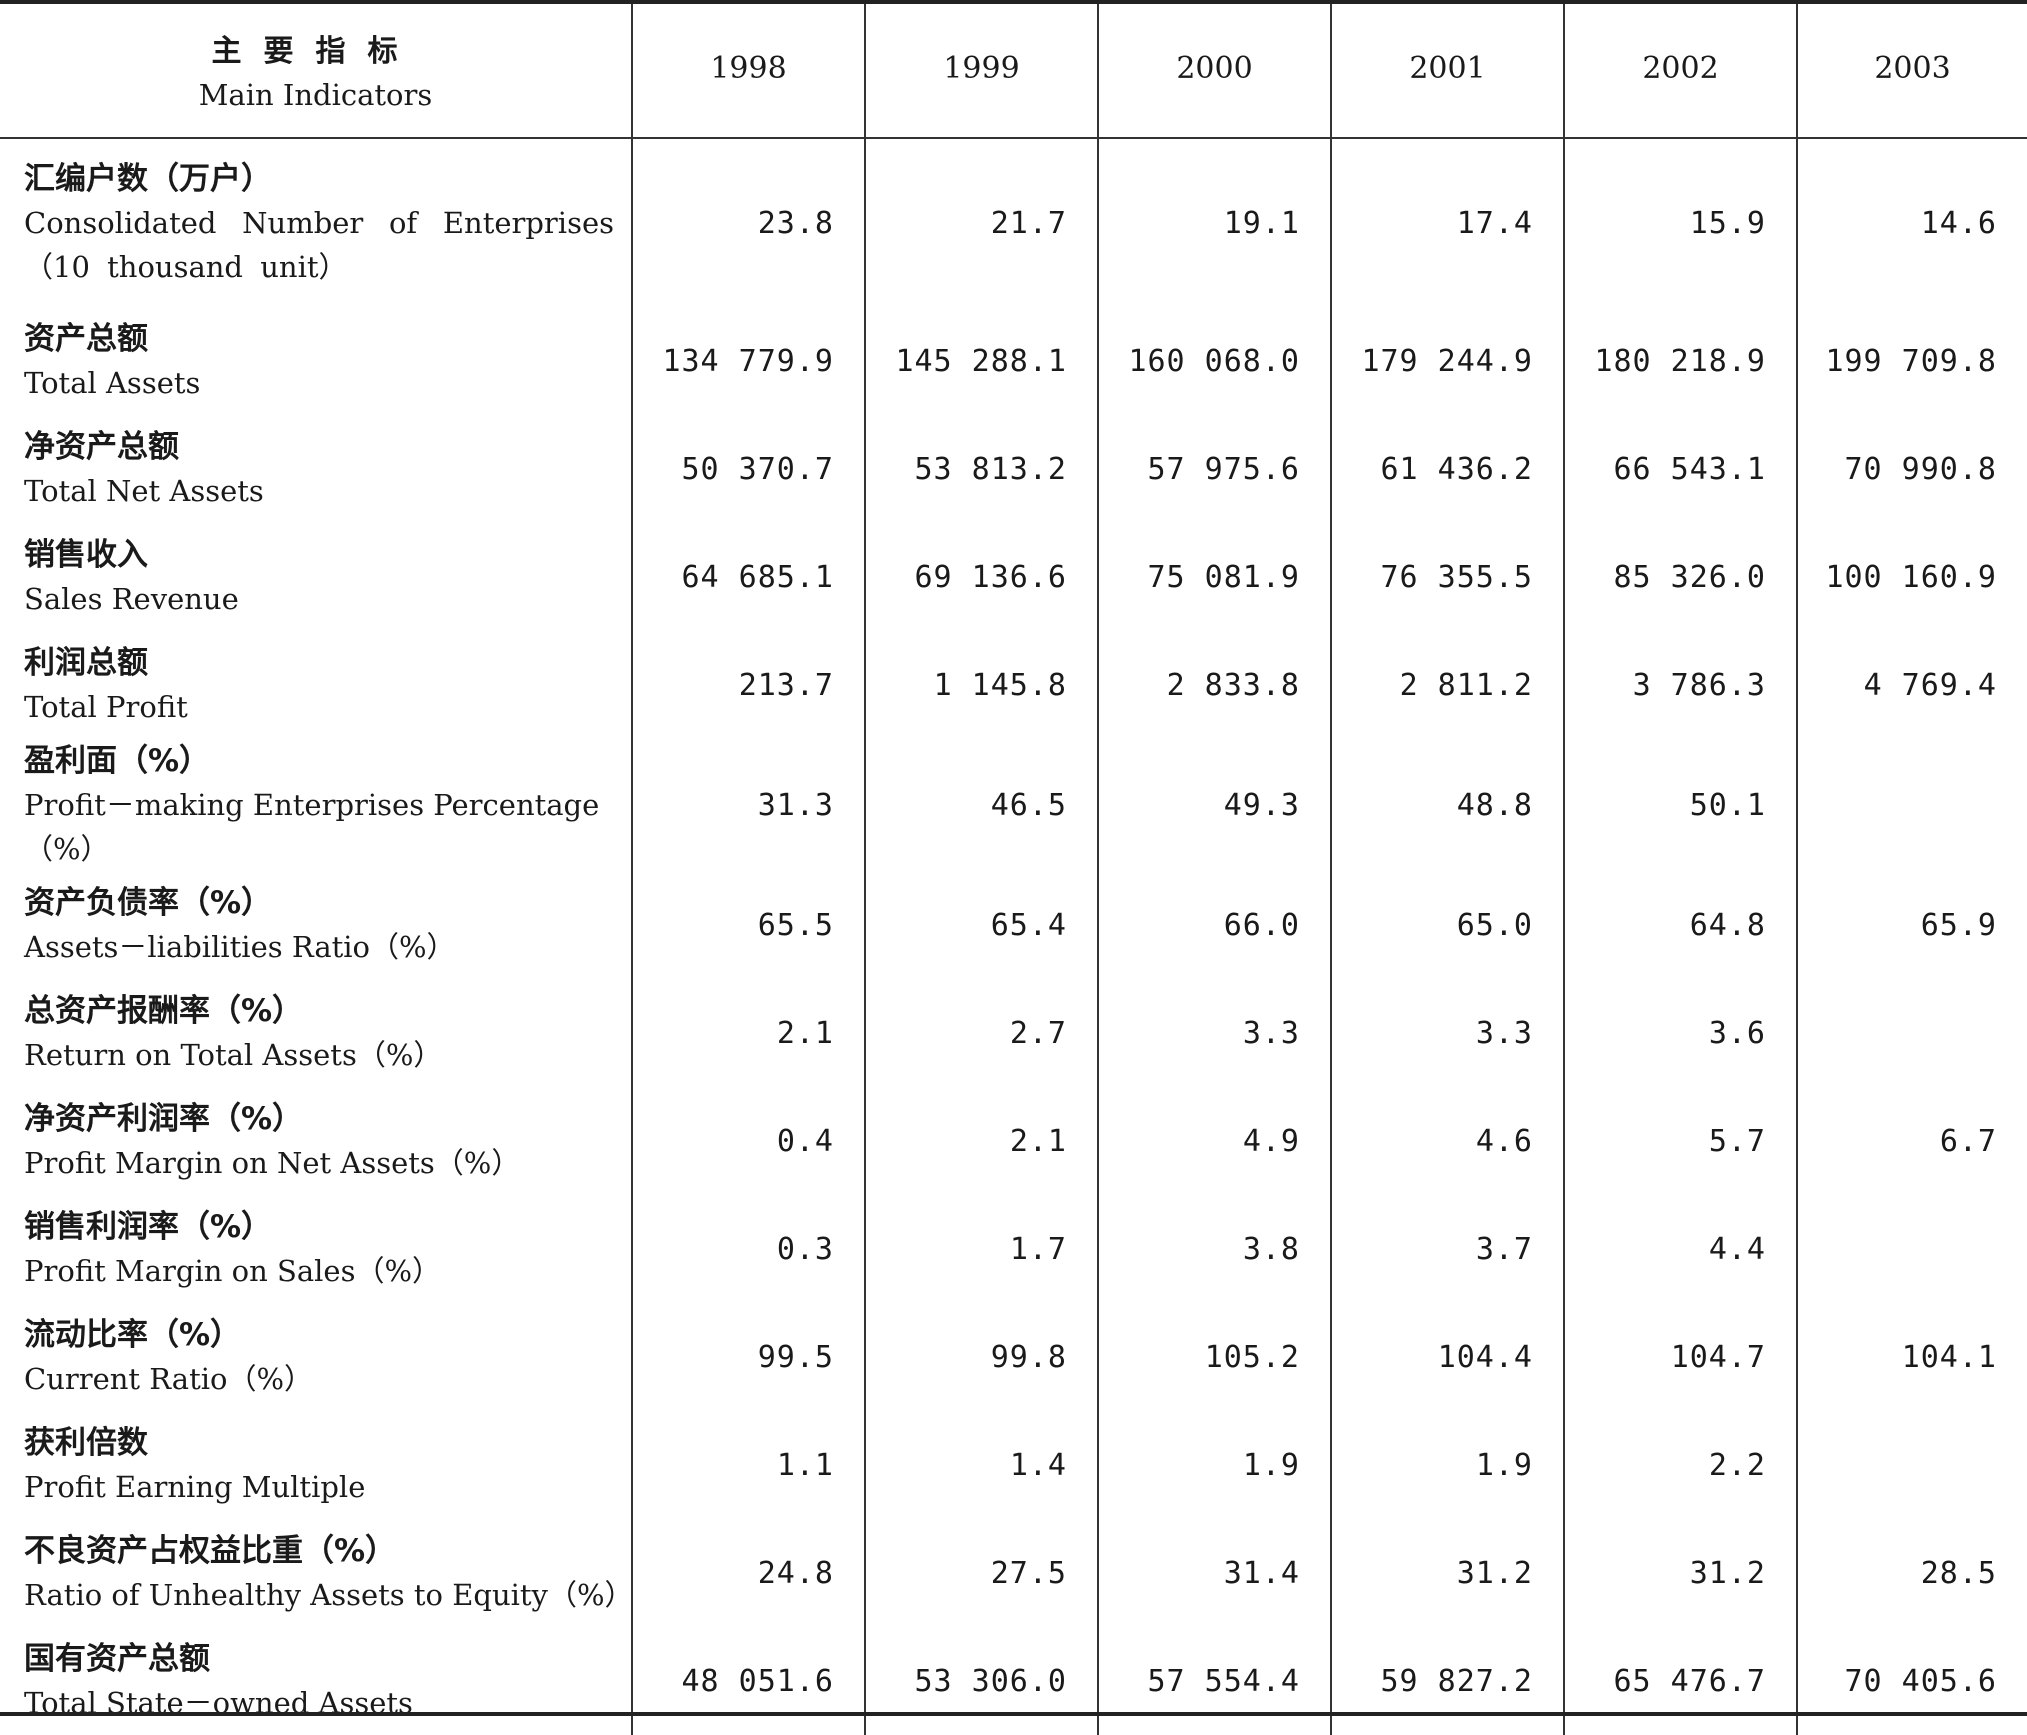 This screenshot has height=1735, width=2027. What do you see at coordinates (329, 1595) in the screenshot?
I see `indicator-name-en: Ratio of Unhealthy Assets to Equity（%）` at bounding box center [329, 1595].